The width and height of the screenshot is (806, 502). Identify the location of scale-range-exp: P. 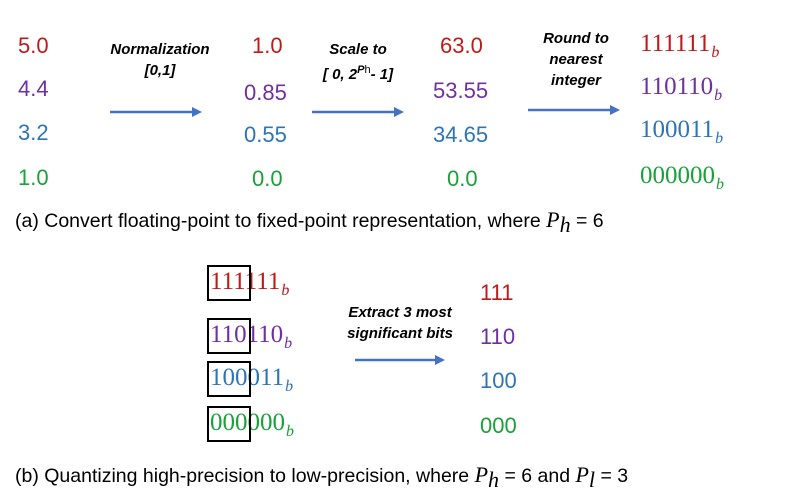
(361, 70).